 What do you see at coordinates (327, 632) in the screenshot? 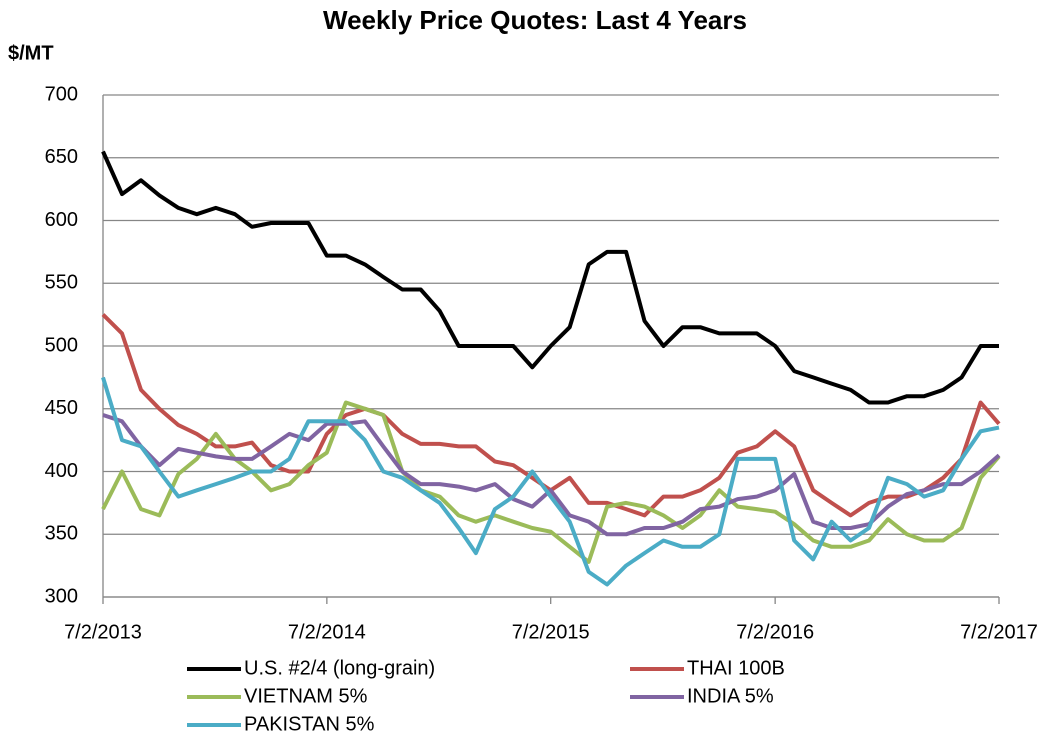
I see `x-tick-label: 7/2/2014` at bounding box center [327, 632].